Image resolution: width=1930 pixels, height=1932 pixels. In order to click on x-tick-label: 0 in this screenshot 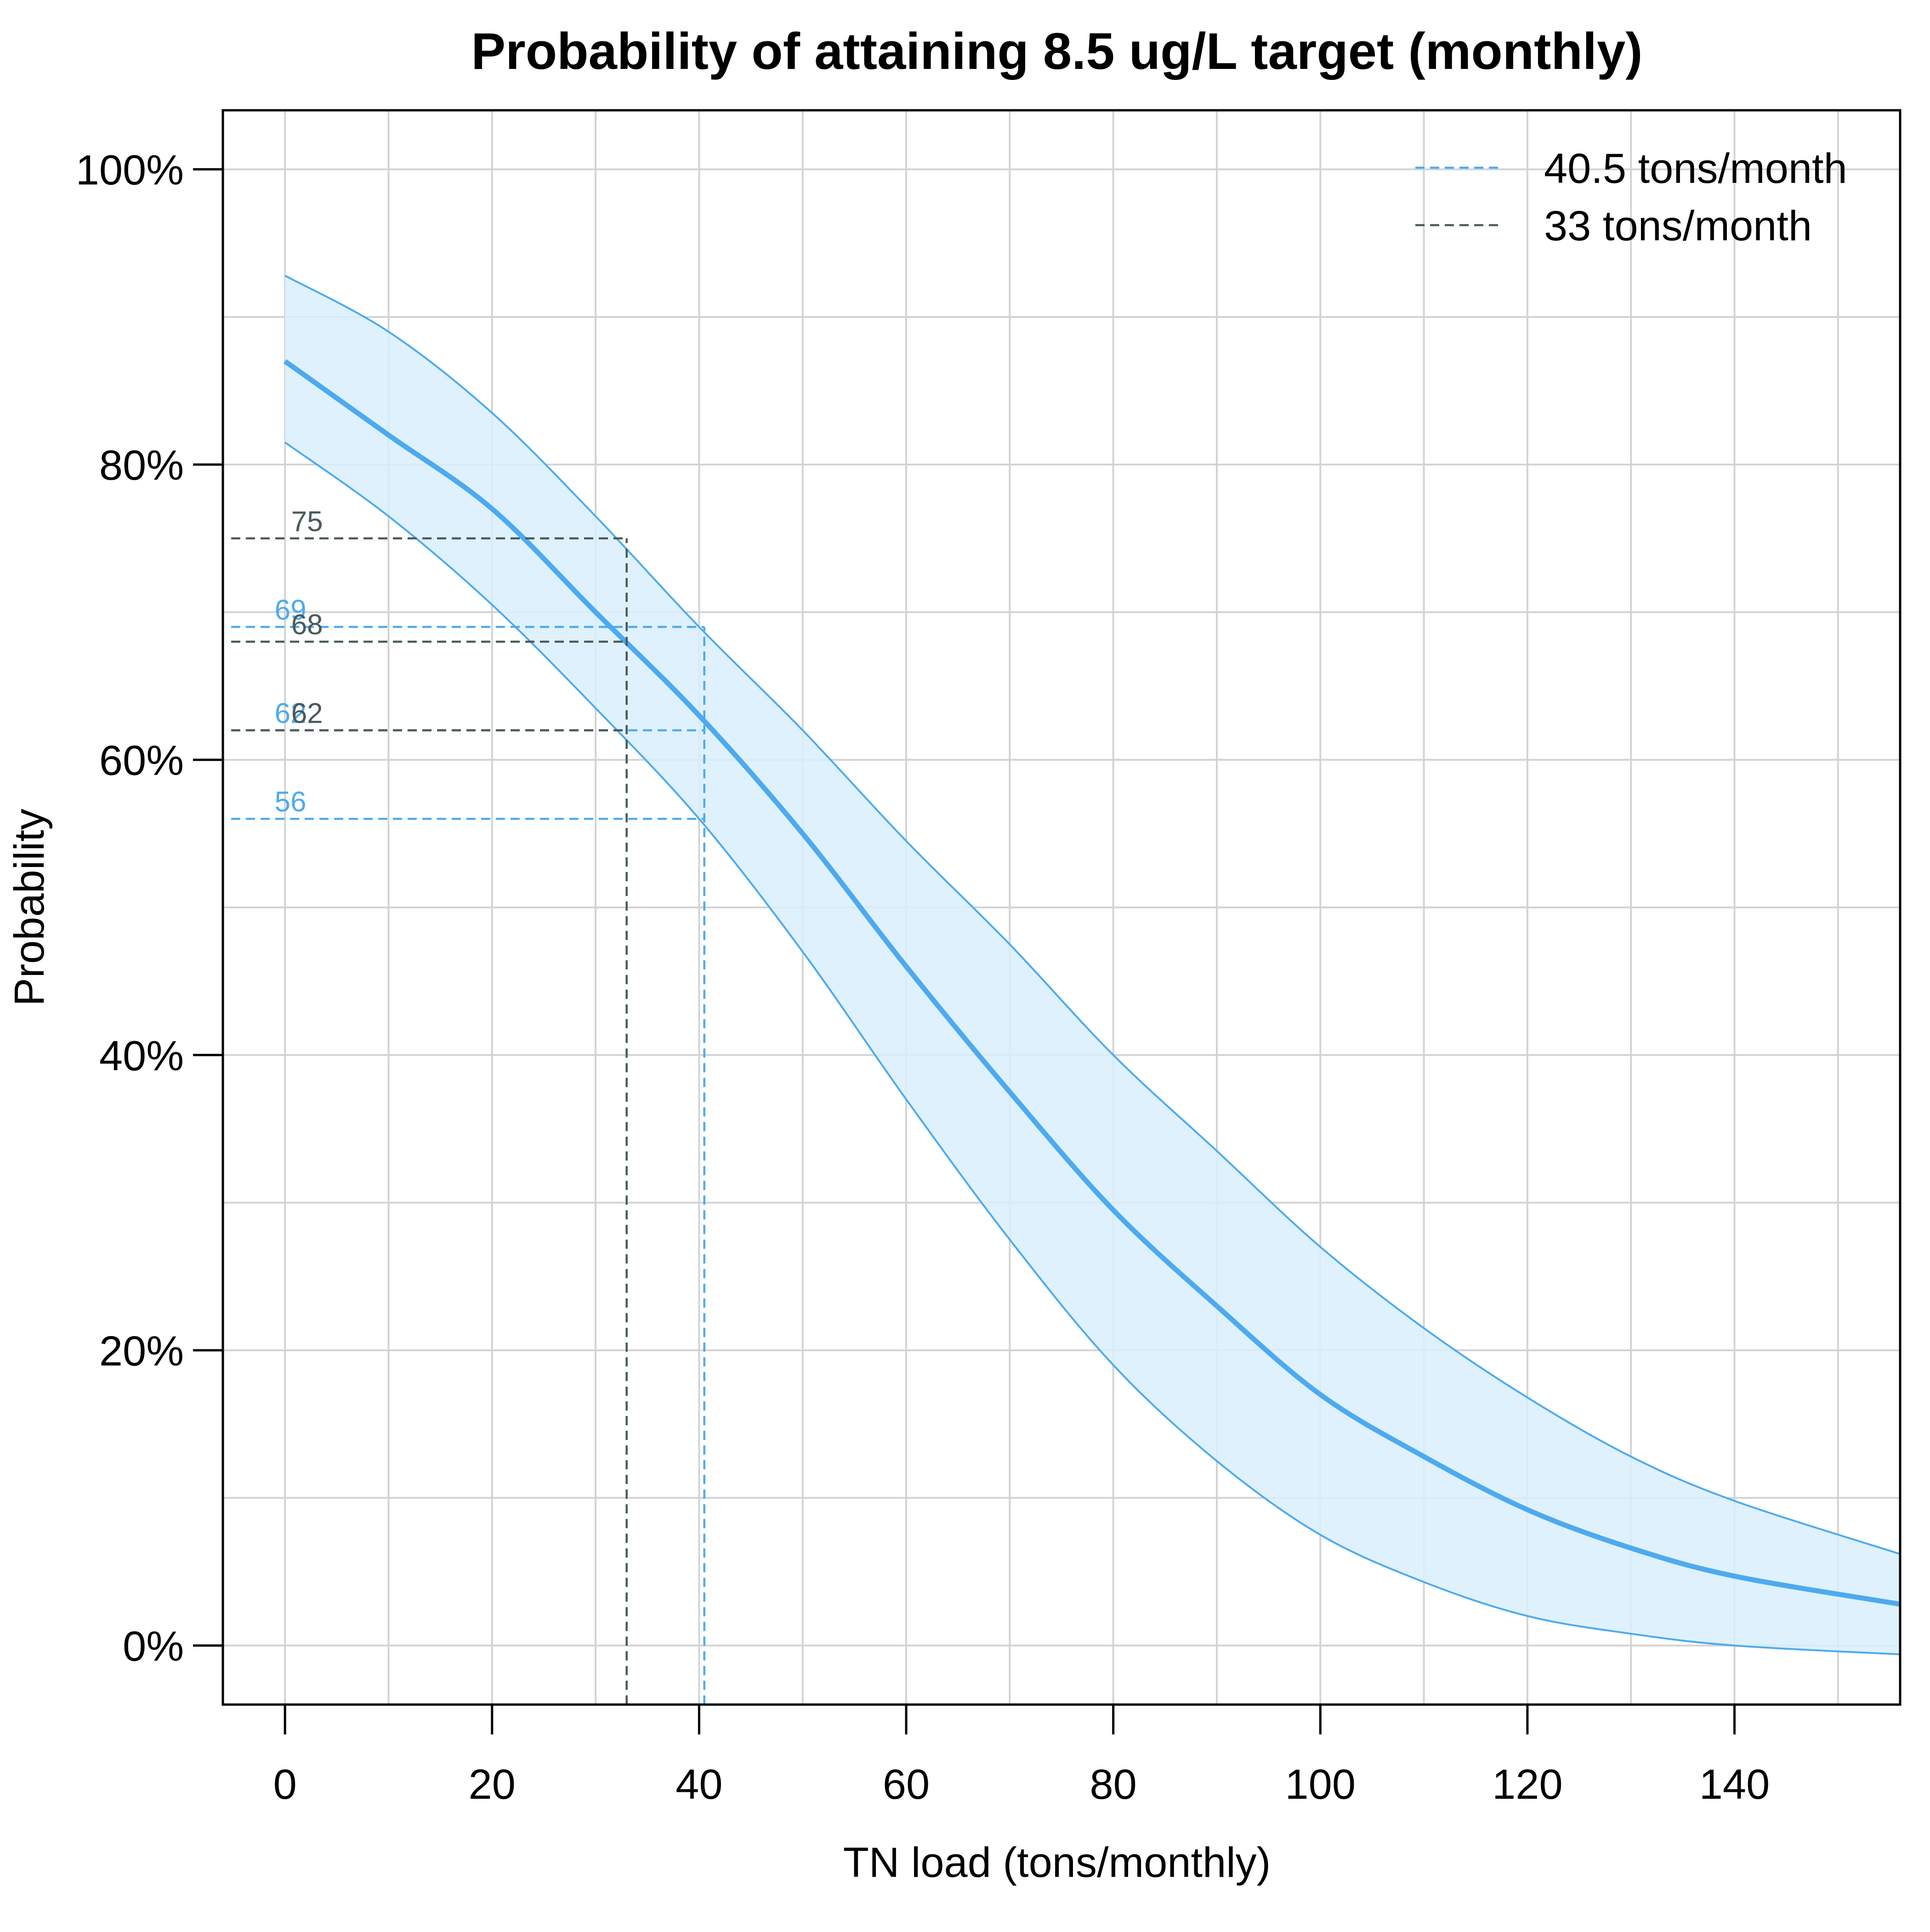, I will do `click(285, 1784)`.